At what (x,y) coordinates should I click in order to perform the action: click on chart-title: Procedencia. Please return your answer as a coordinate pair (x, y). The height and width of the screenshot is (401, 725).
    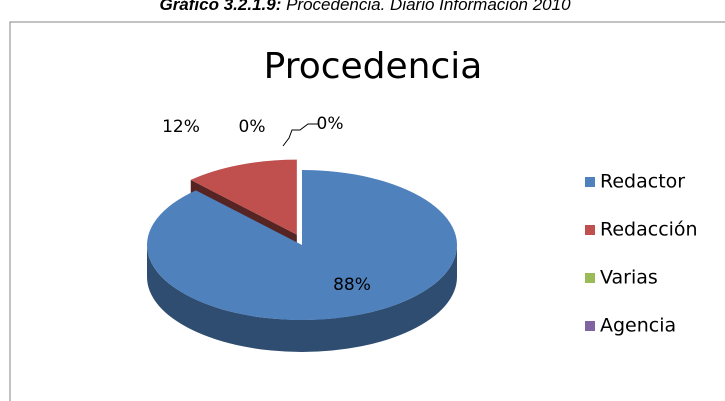
    Looking at the image, I should click on (373, 66).